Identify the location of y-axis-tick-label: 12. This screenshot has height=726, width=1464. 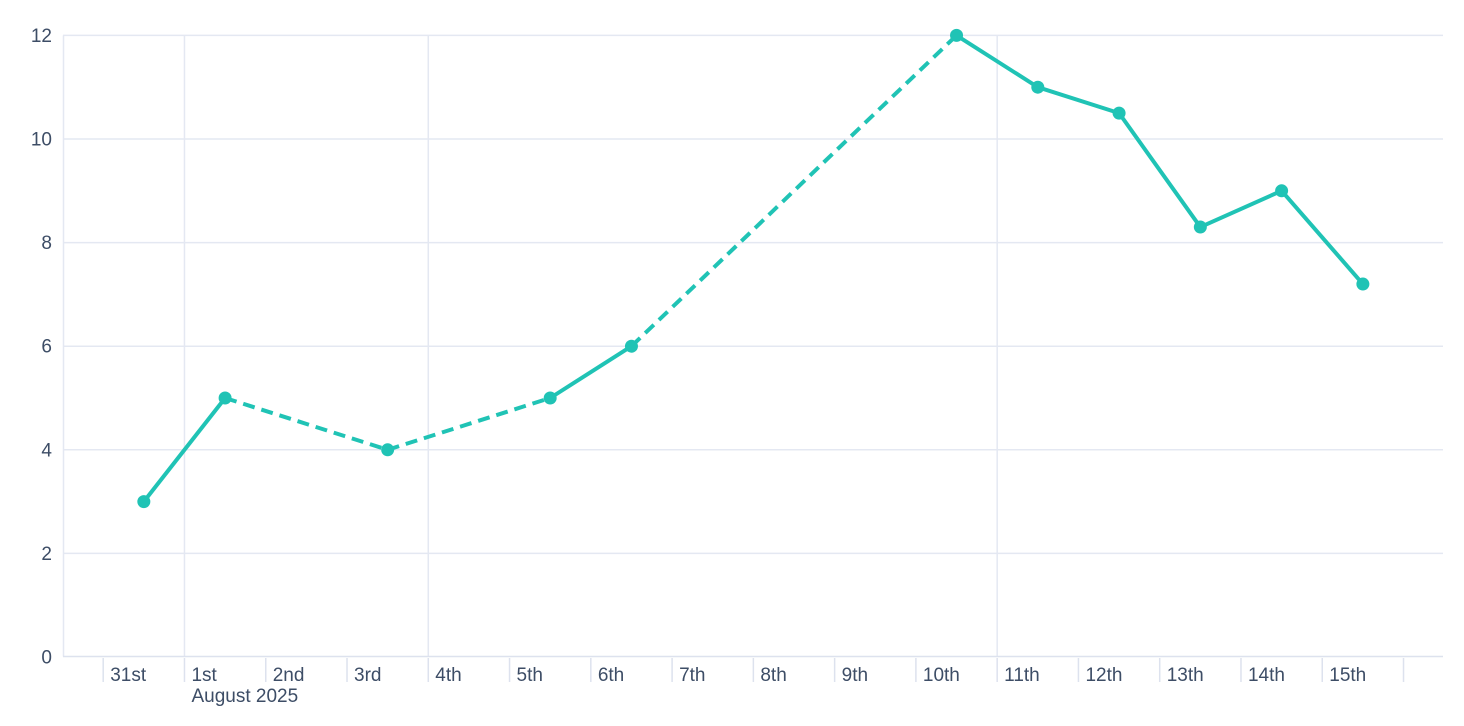
(41, 36).